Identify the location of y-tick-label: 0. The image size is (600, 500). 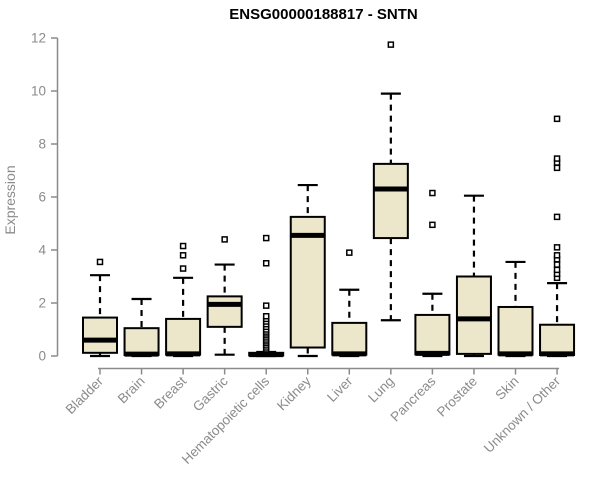
(42, 356).